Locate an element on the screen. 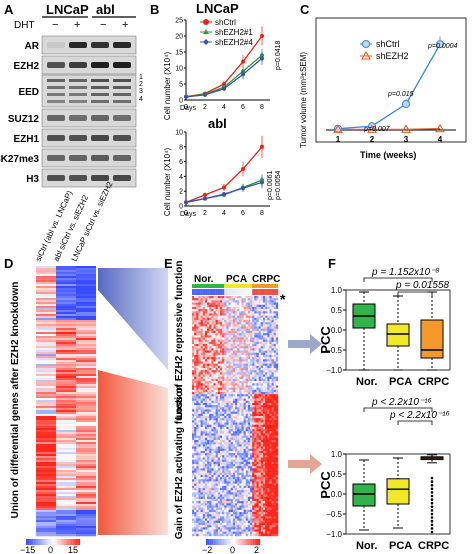 Image resolution: width=474 pixels, height=554 pixels. data-point is located at coordinates (205, 194).